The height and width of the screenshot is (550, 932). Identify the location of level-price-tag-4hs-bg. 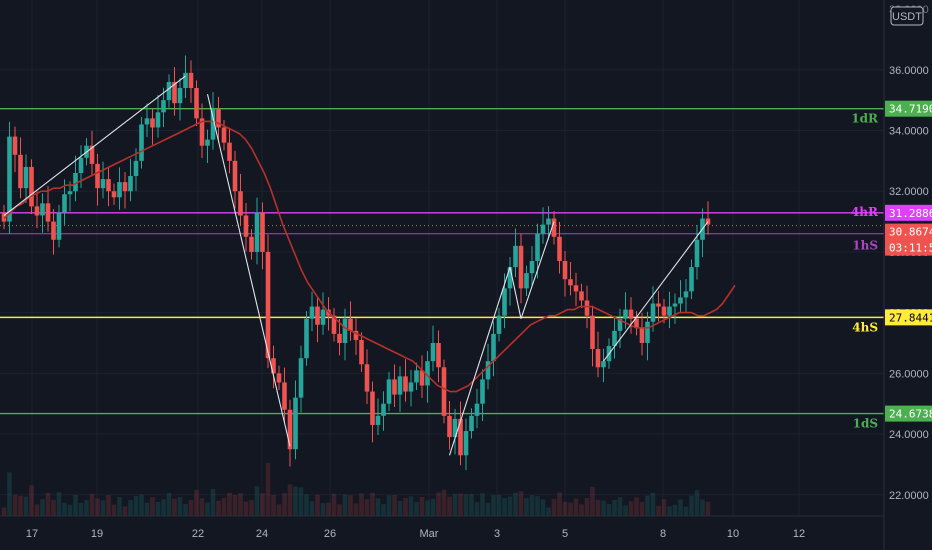
(908, 317).